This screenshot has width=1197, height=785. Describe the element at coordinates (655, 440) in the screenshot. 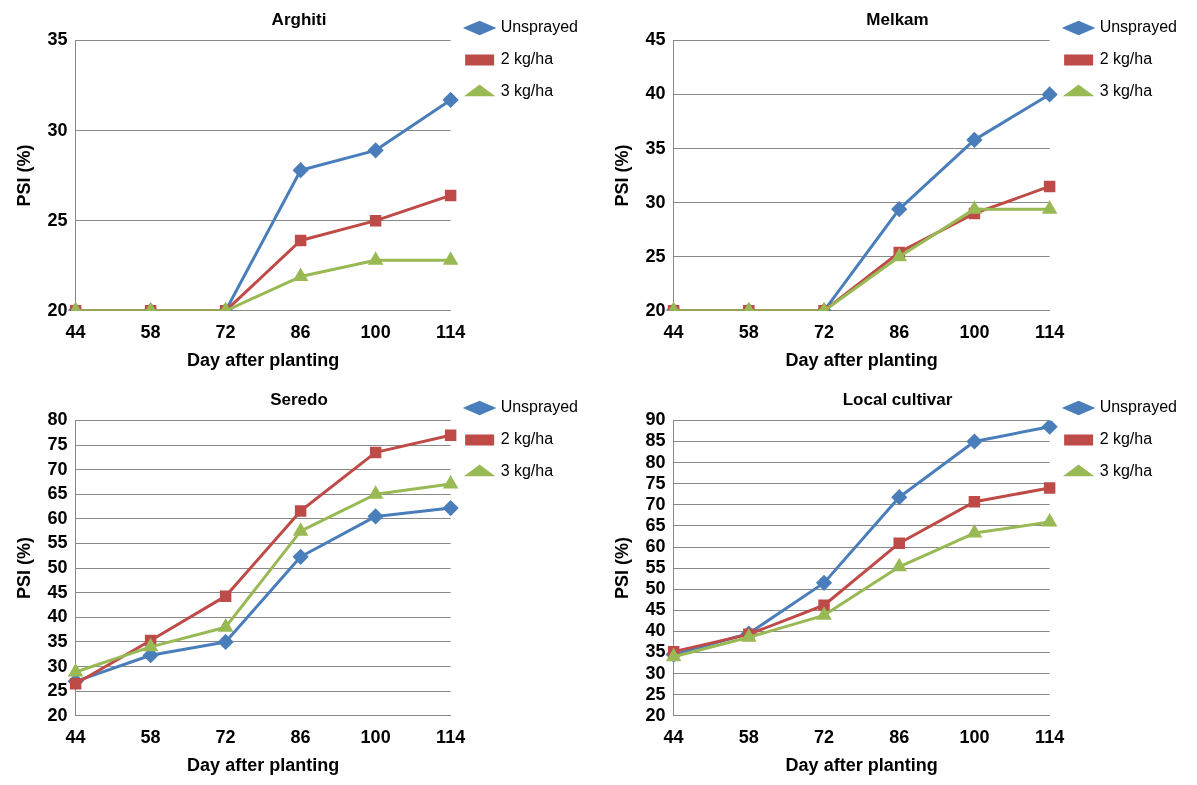

I see `y-tick-label: 85` at that location.